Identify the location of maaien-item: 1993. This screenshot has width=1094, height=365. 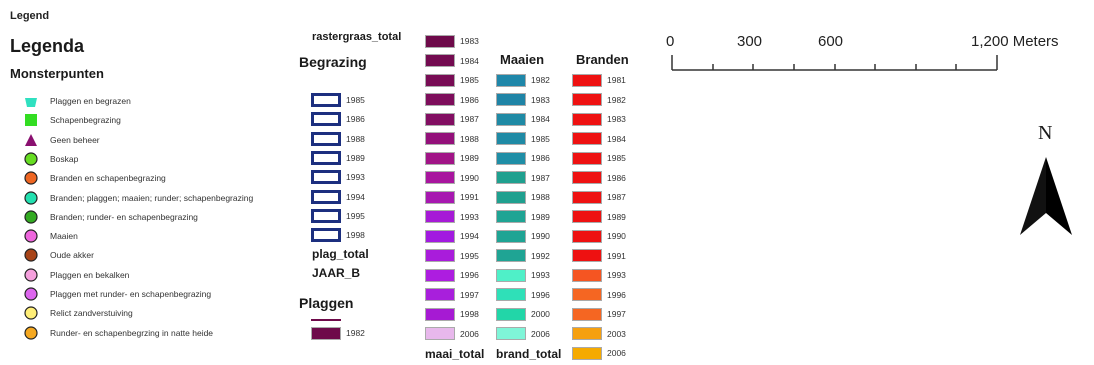
(523, 275).